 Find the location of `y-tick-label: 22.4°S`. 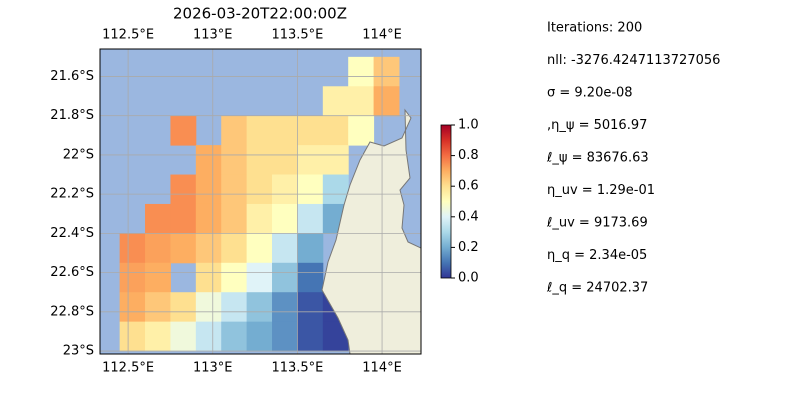

y-tick-label: 22.4°S is located at coordinates (72, 233).